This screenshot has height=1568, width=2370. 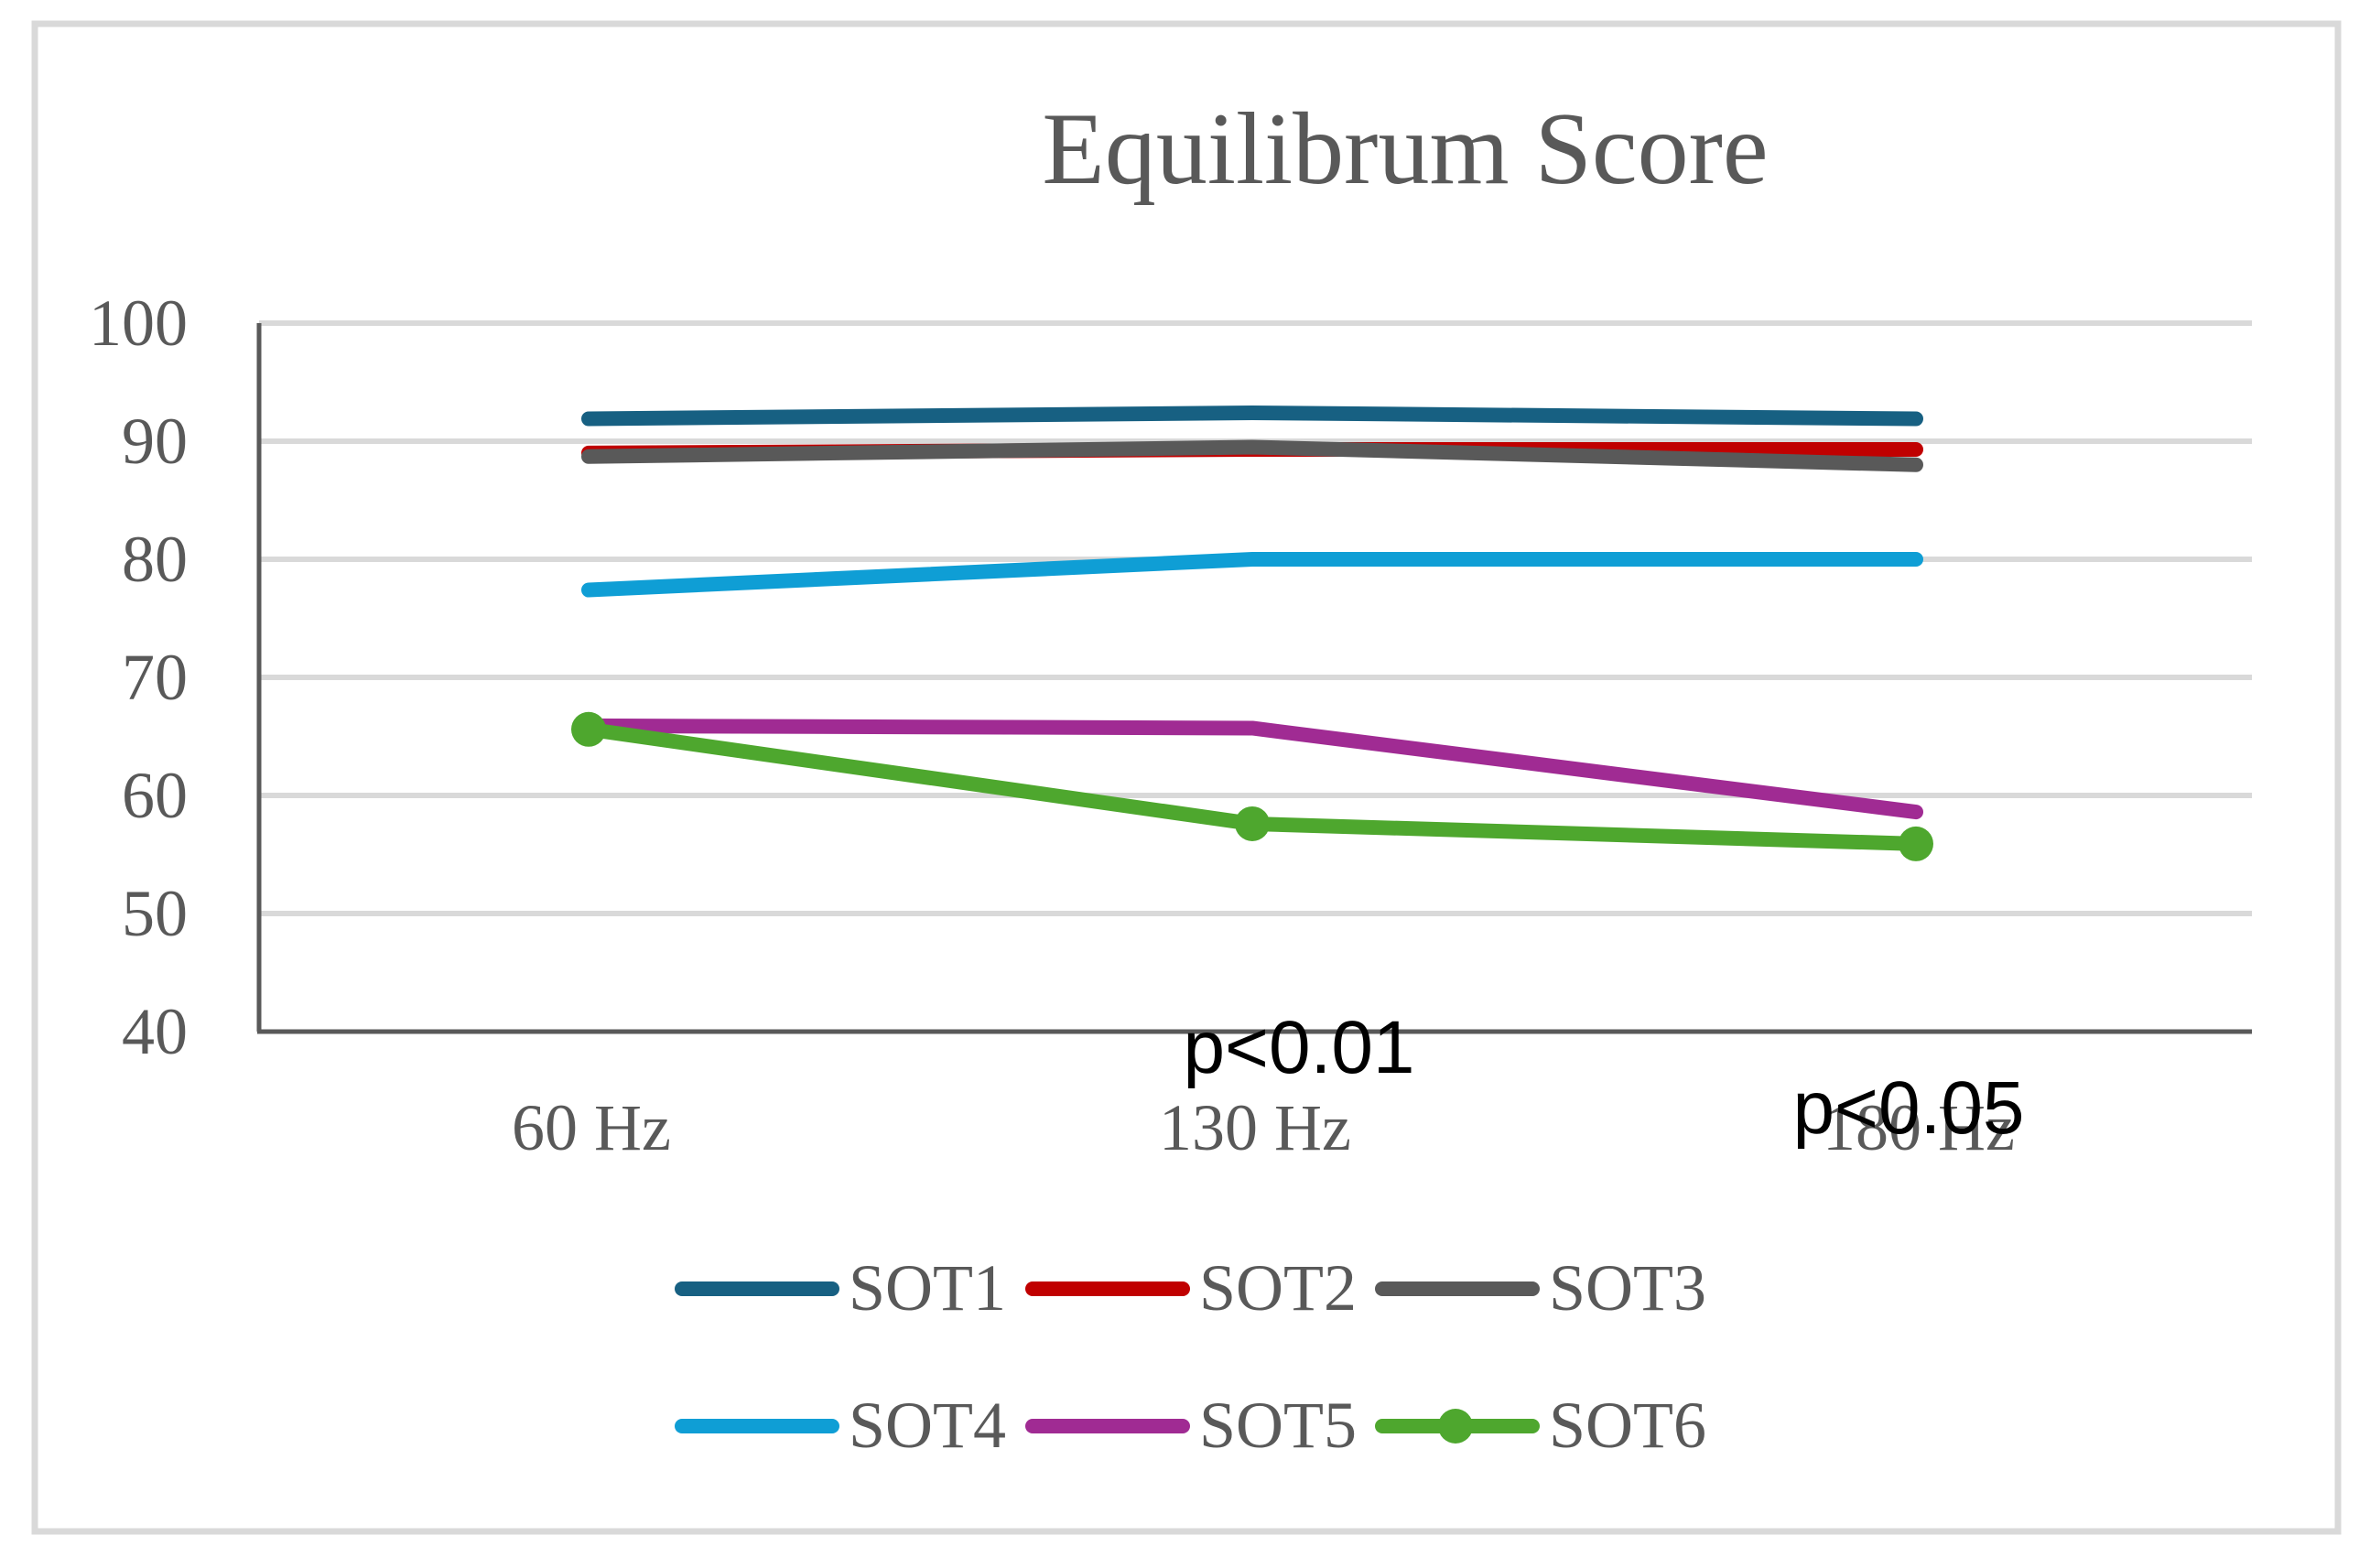 I want to click on y-tick-50: 50, so click(x=155, y=913).